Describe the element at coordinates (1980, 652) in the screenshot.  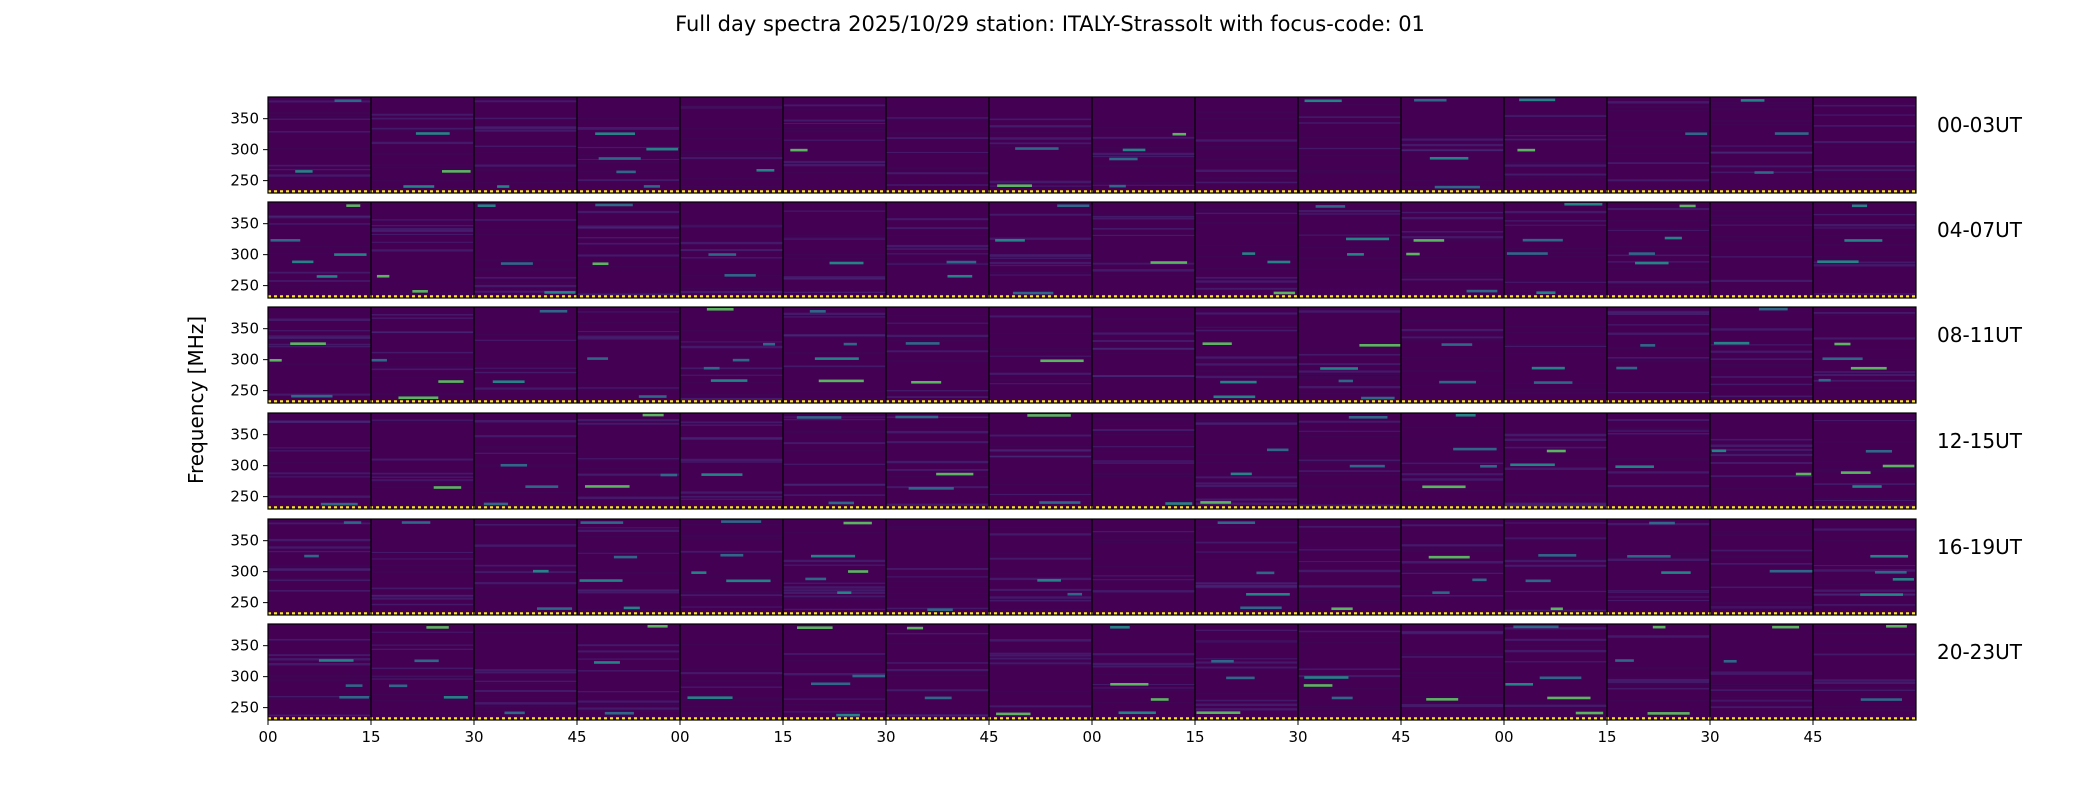
I see `row-time-label: 20-23UT` at that location.